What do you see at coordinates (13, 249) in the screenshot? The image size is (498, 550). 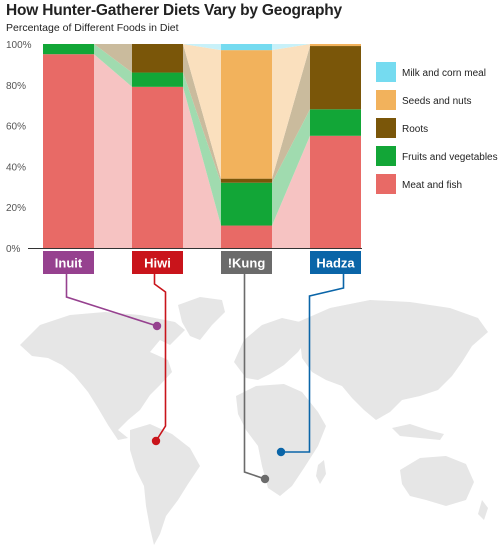 I see `y-tick-label: 0%` at bounding box center [13, 249].